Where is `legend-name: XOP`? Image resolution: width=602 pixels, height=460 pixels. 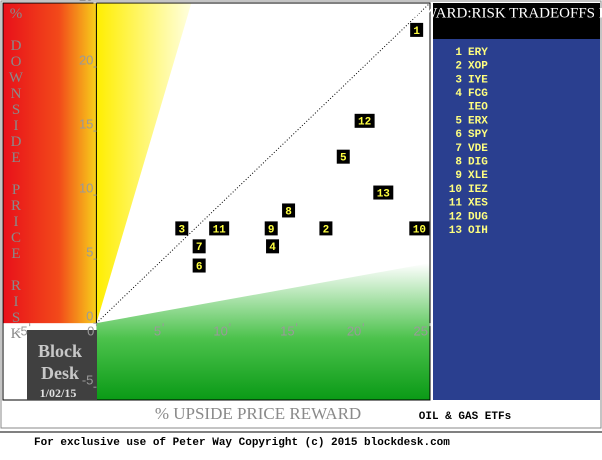 legend-name: XOP is located at coordinates (478, 67).